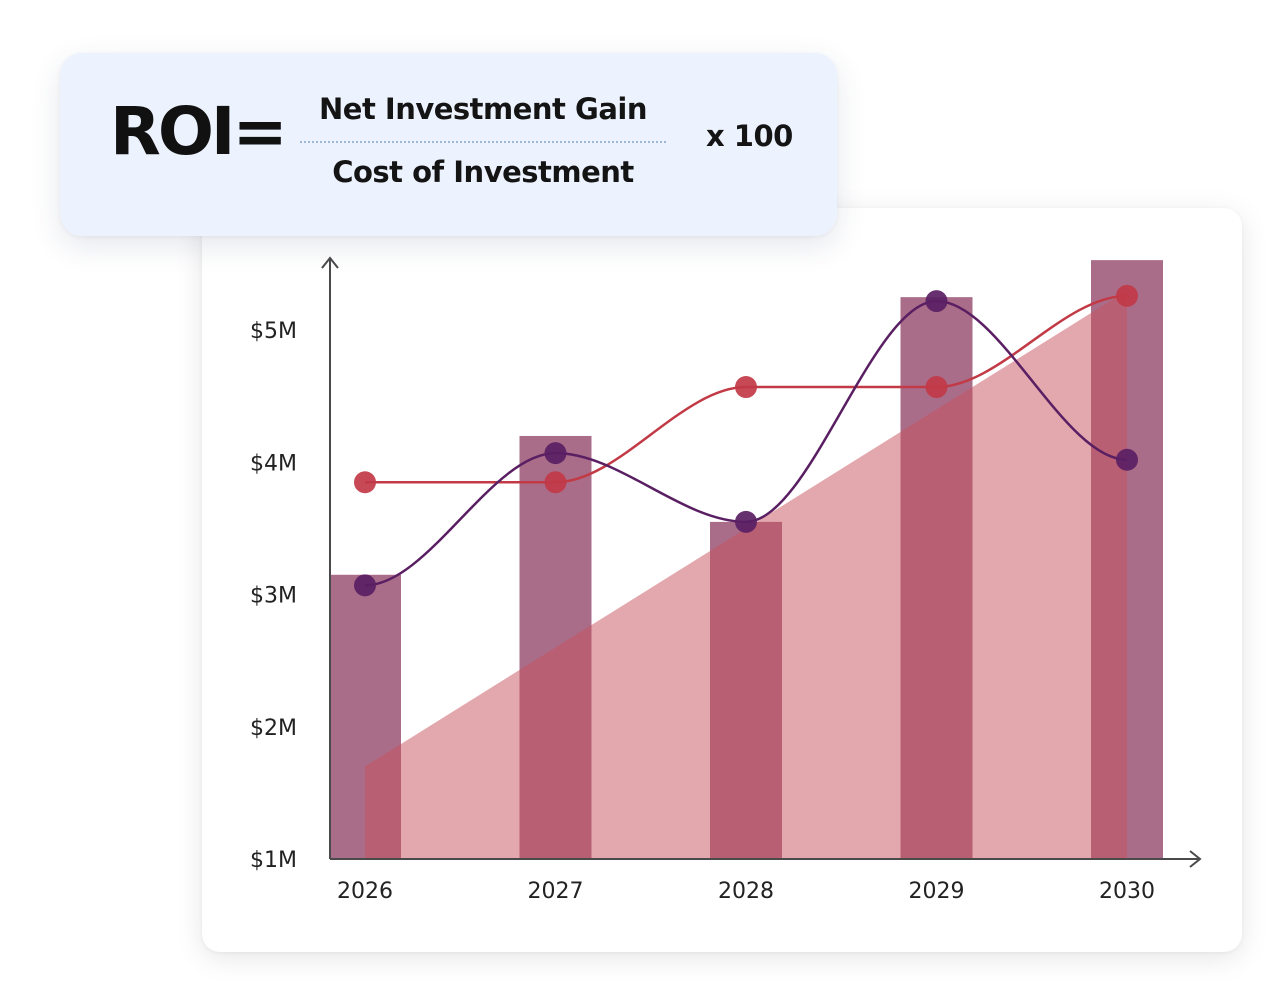 The height and width of the screenshot is (1002, 1283). I want to click on formula-multiplier: x 100, so click(749, 136).